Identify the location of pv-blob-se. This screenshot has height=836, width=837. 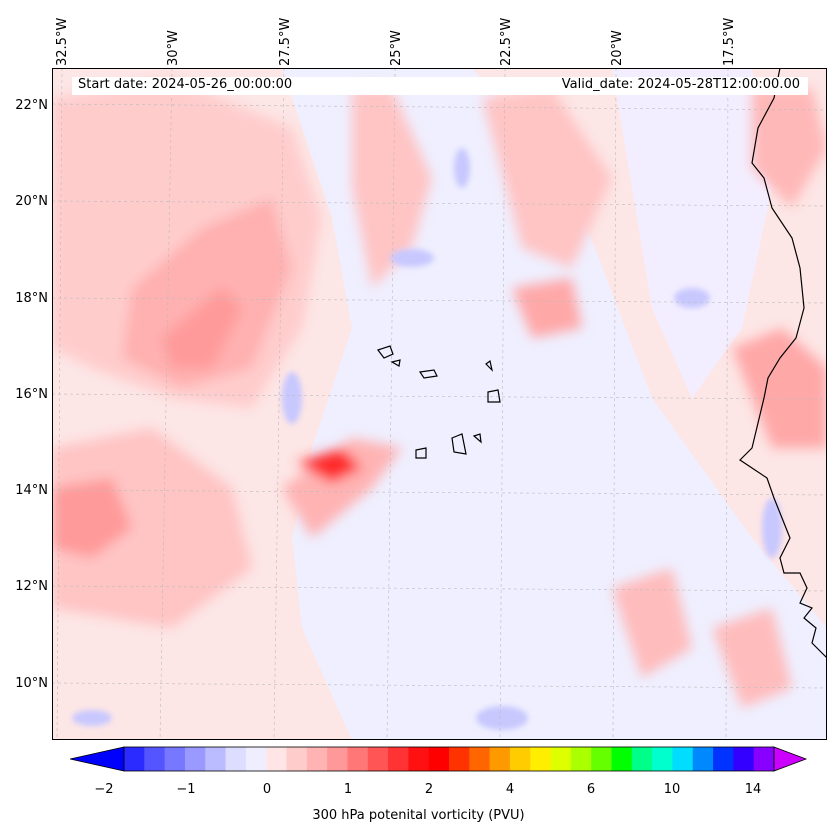
(752, 658).